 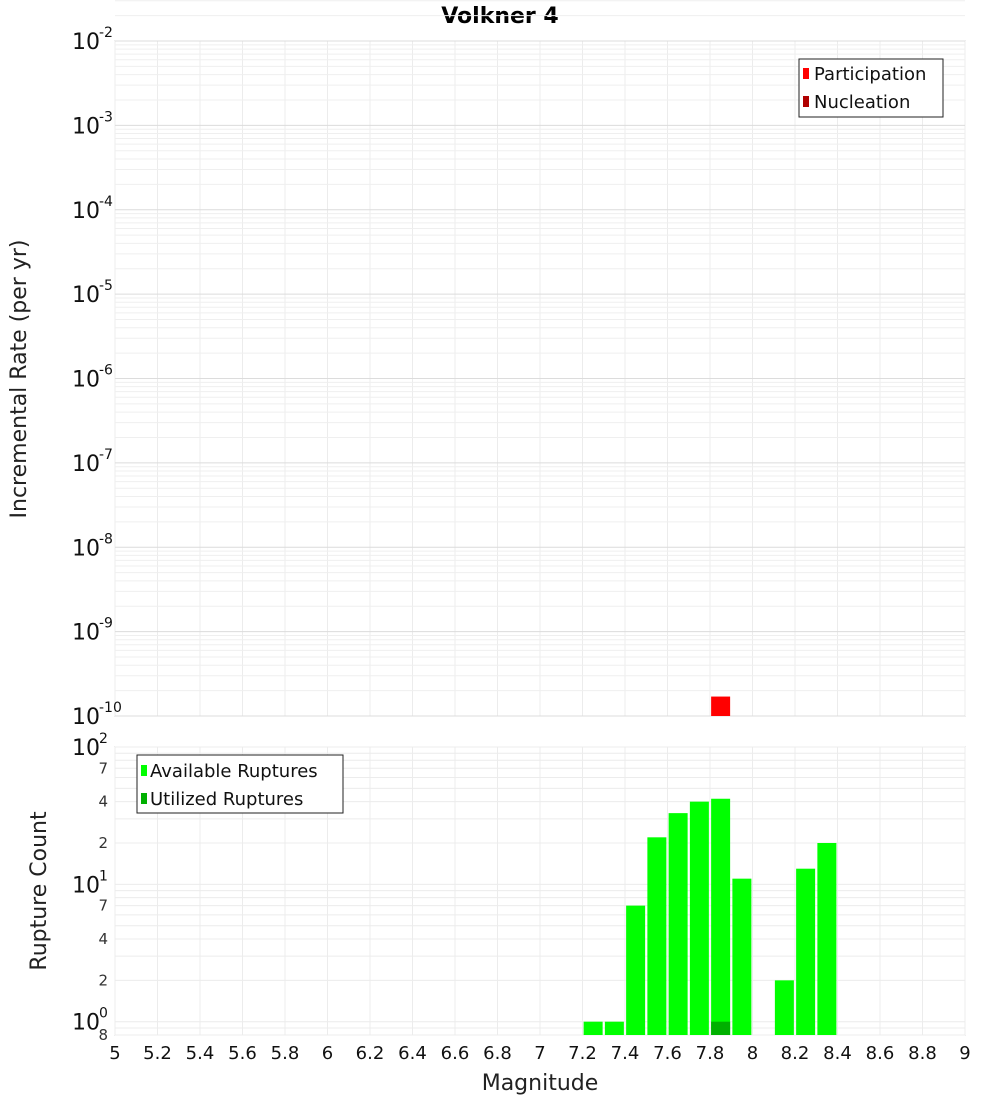 I want to click on count-legend: Available Ruptures Utilized Ruptures, so click(x=240, y=784).